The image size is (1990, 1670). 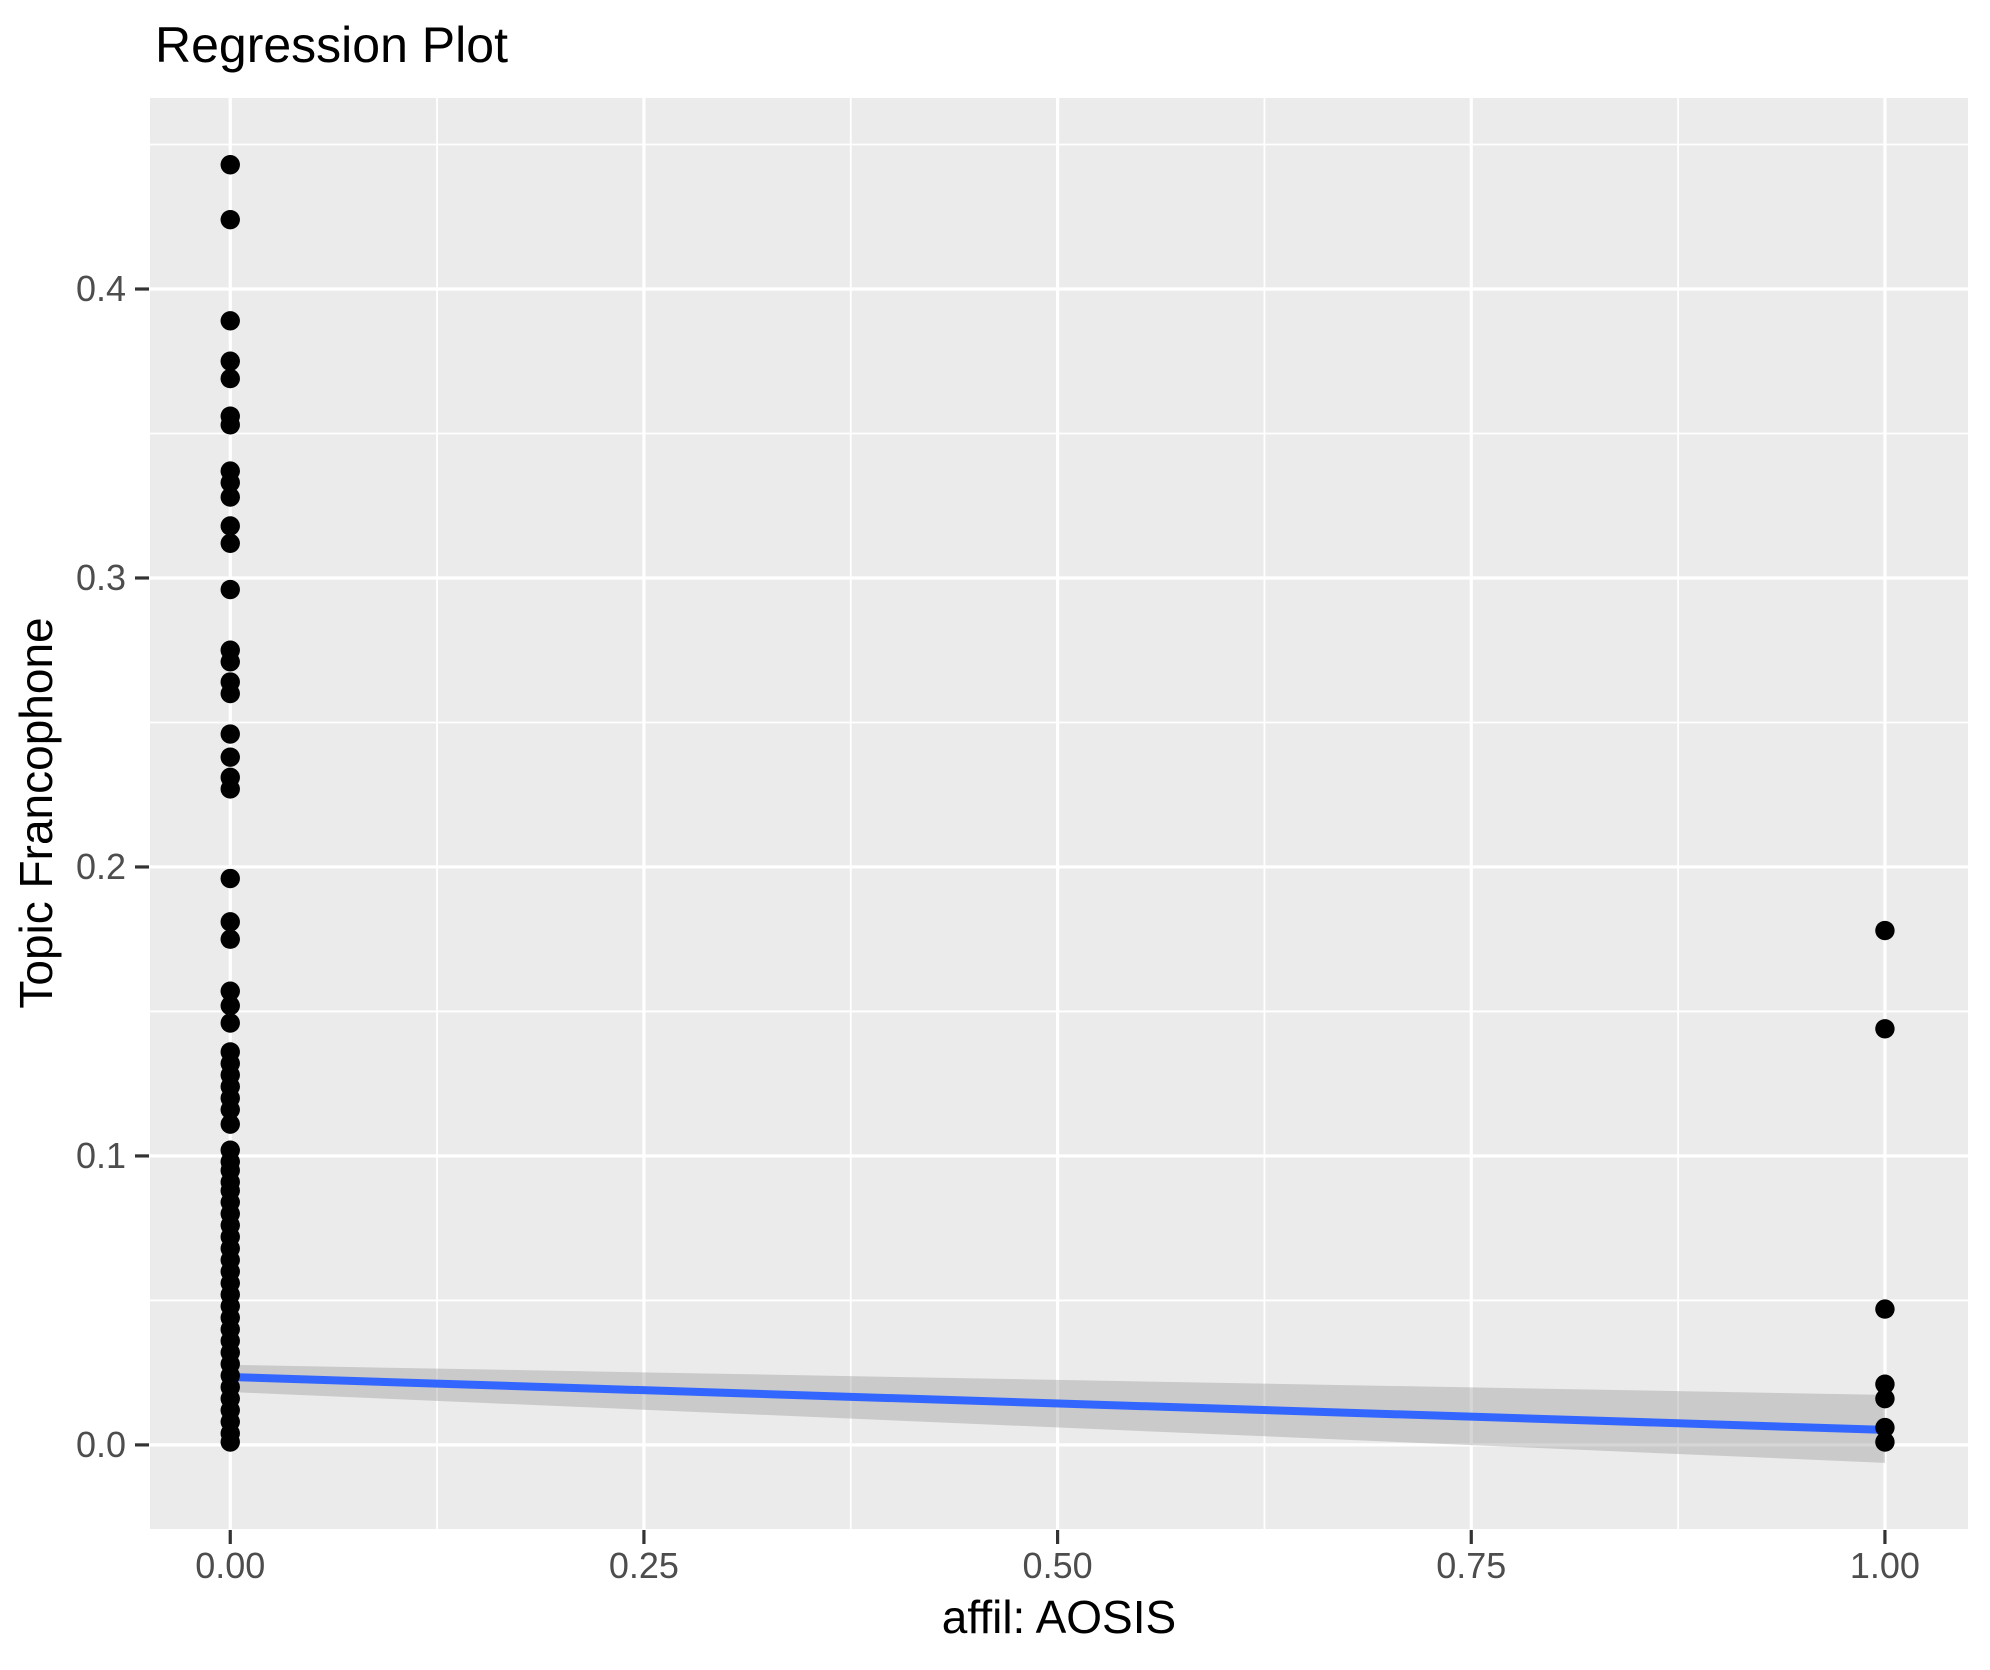 What do you see at coordinates (101, 577) in the screenshot?
I see `y-tick-label: 0.3` at bounding box center [101, 577].